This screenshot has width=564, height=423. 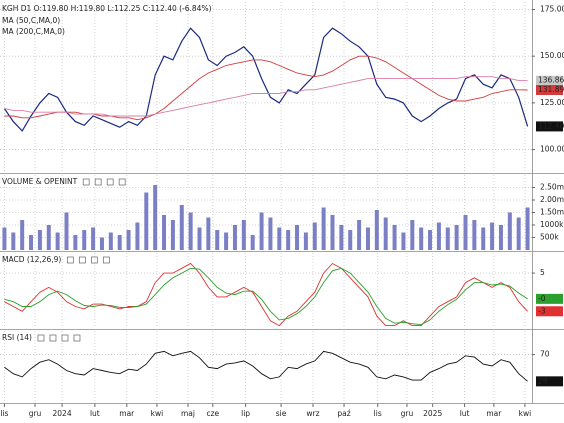 What do you see at coordinates (245, 413) in the screenshot?
I see `x-tick-label: lip` at bounding box center [245, 413].